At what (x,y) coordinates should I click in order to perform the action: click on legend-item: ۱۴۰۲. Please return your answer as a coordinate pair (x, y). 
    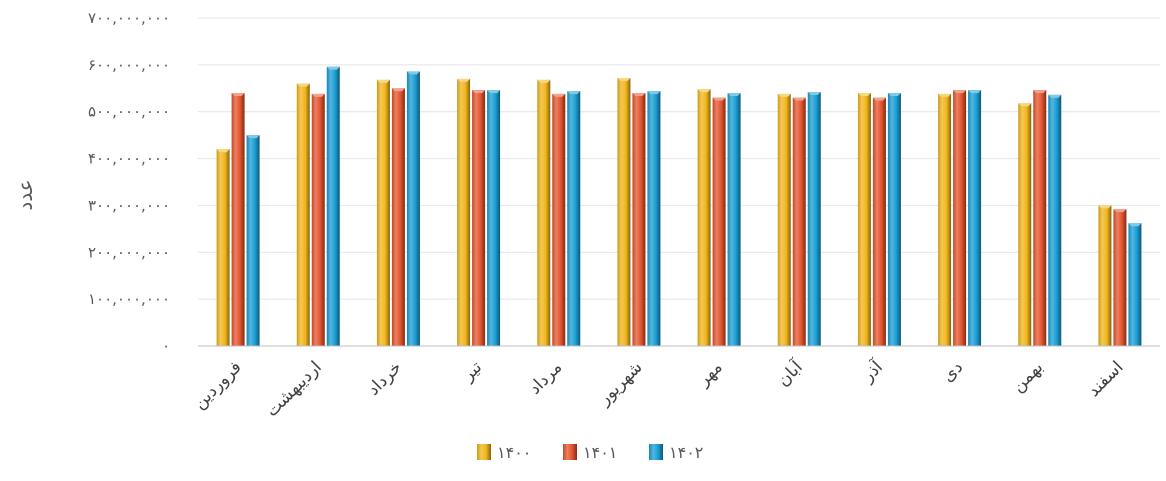
    Looking at the image, I should click on (676, 452).